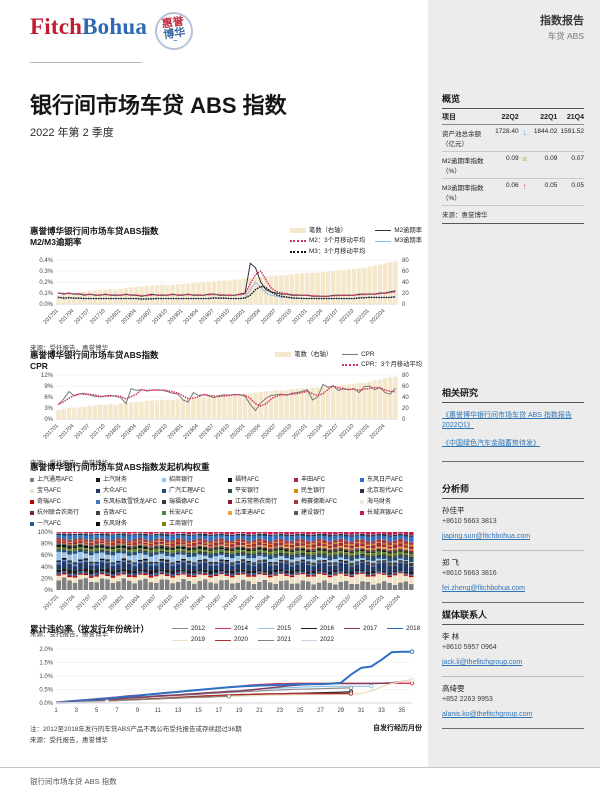 This screenshot has width=600, height=800. I want to click on svg-text: 0.0%, so click(46, 305).